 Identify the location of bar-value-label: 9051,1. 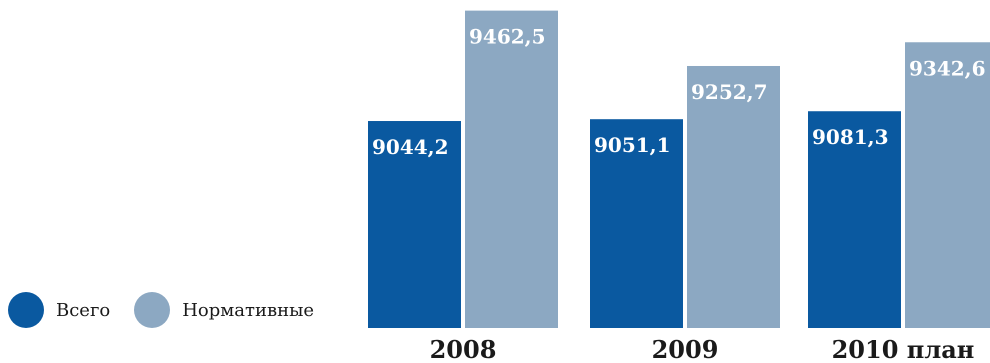
(632, 145).